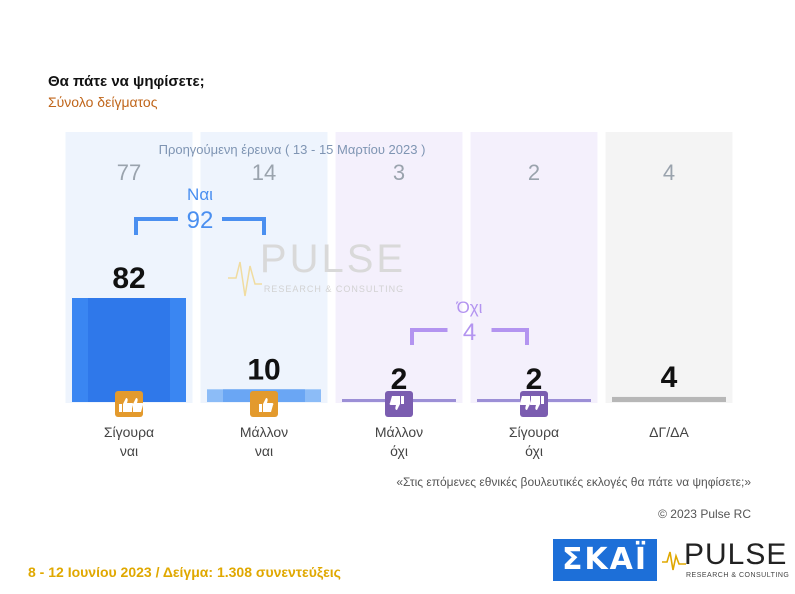 The image size is (795, 594). What do you see at coordinates (245, 279) in the screenshot?
I see `pulse-watermark-wave` at bounding box center [245, 279].